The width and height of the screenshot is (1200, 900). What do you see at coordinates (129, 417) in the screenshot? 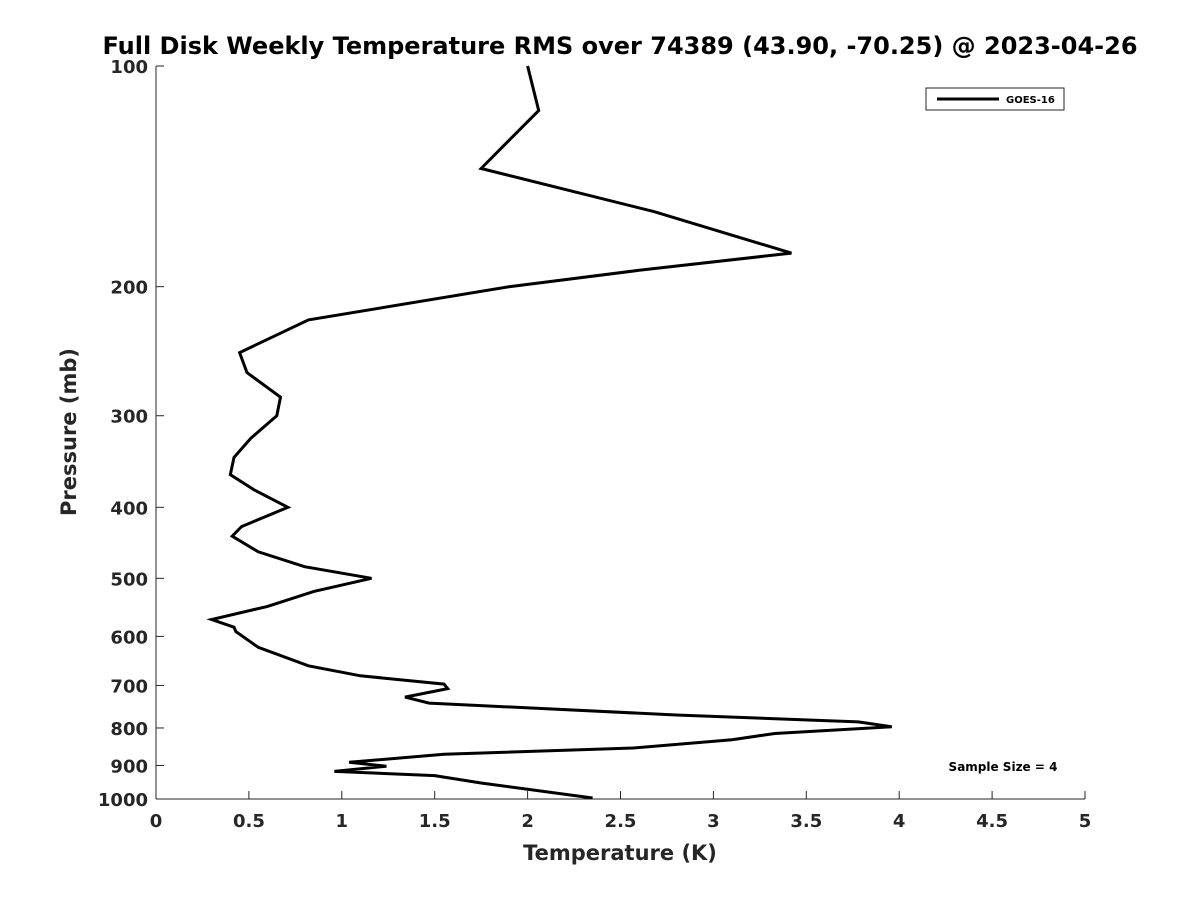
I see `y-tick-label: 300` at bounding box center [129, 417].